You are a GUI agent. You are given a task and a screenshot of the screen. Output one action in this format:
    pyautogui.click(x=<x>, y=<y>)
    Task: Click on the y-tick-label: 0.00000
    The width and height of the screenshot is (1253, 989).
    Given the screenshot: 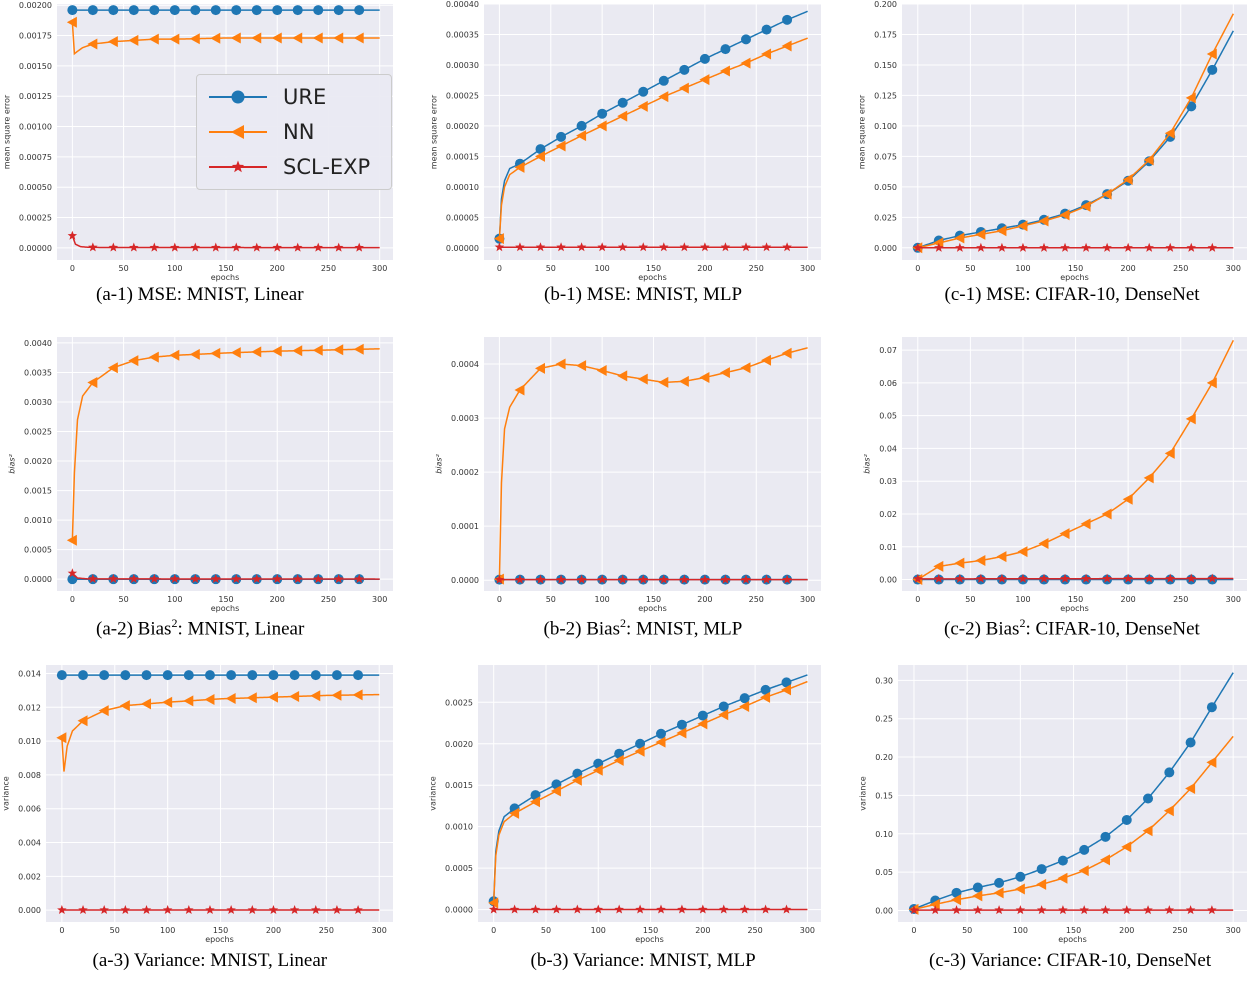 What is the action you would take?
    pyautogui.click(x=35, y=248)
    